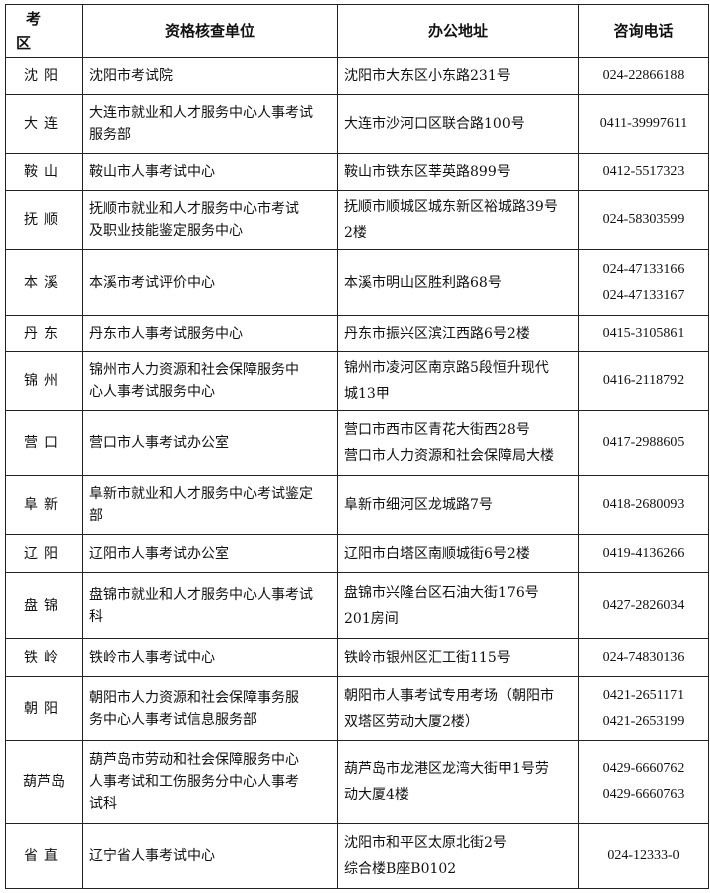  I want to click on unit-cell: 丹东市人事考试服务中心, so click(210, 333).